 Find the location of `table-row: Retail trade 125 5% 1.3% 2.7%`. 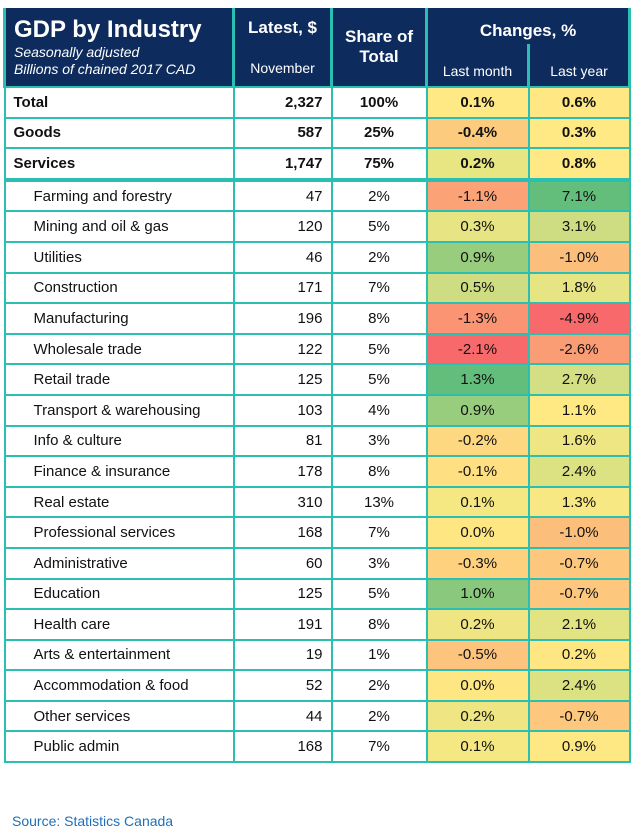

table-row: Retail trade 125 5% 1.3% 2.7% is located at coordinates (317, 379).